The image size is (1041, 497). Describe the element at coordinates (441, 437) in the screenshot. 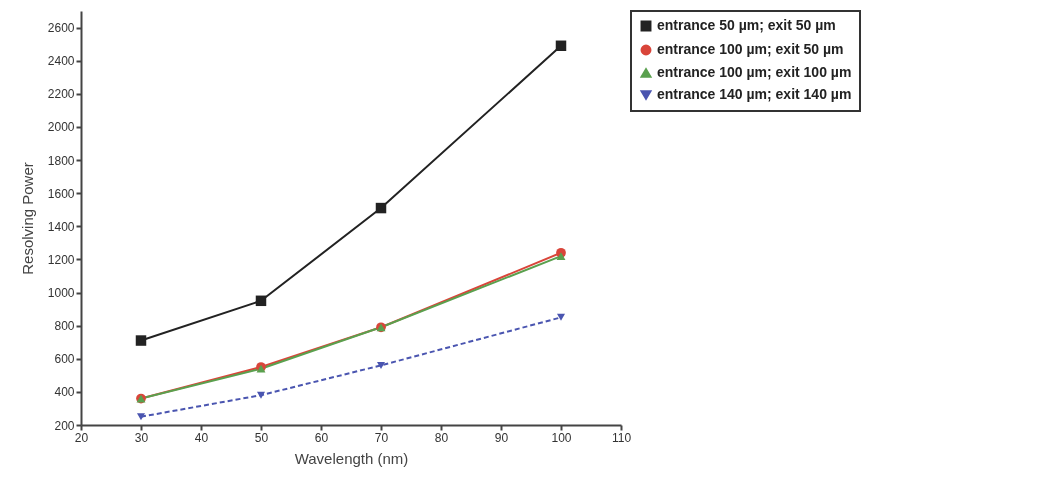

I see `x-tick-label: 80` at that location.